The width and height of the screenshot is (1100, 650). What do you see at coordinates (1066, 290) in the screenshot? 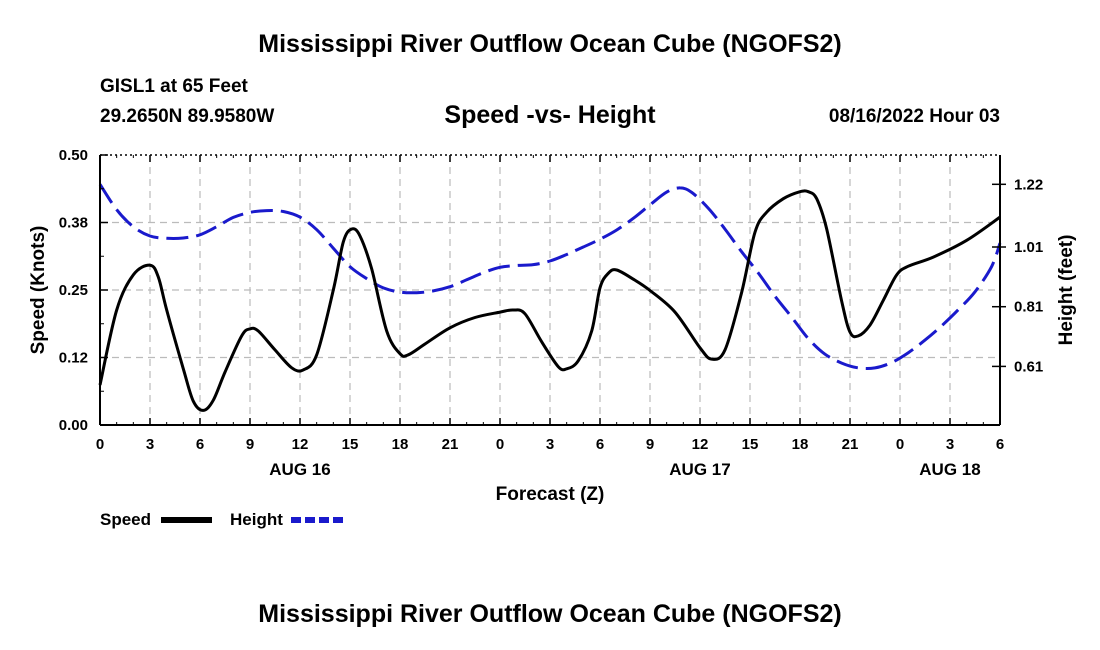
I see `y2-axis-label: Height (feet)` at bounding box center [1066, 290].